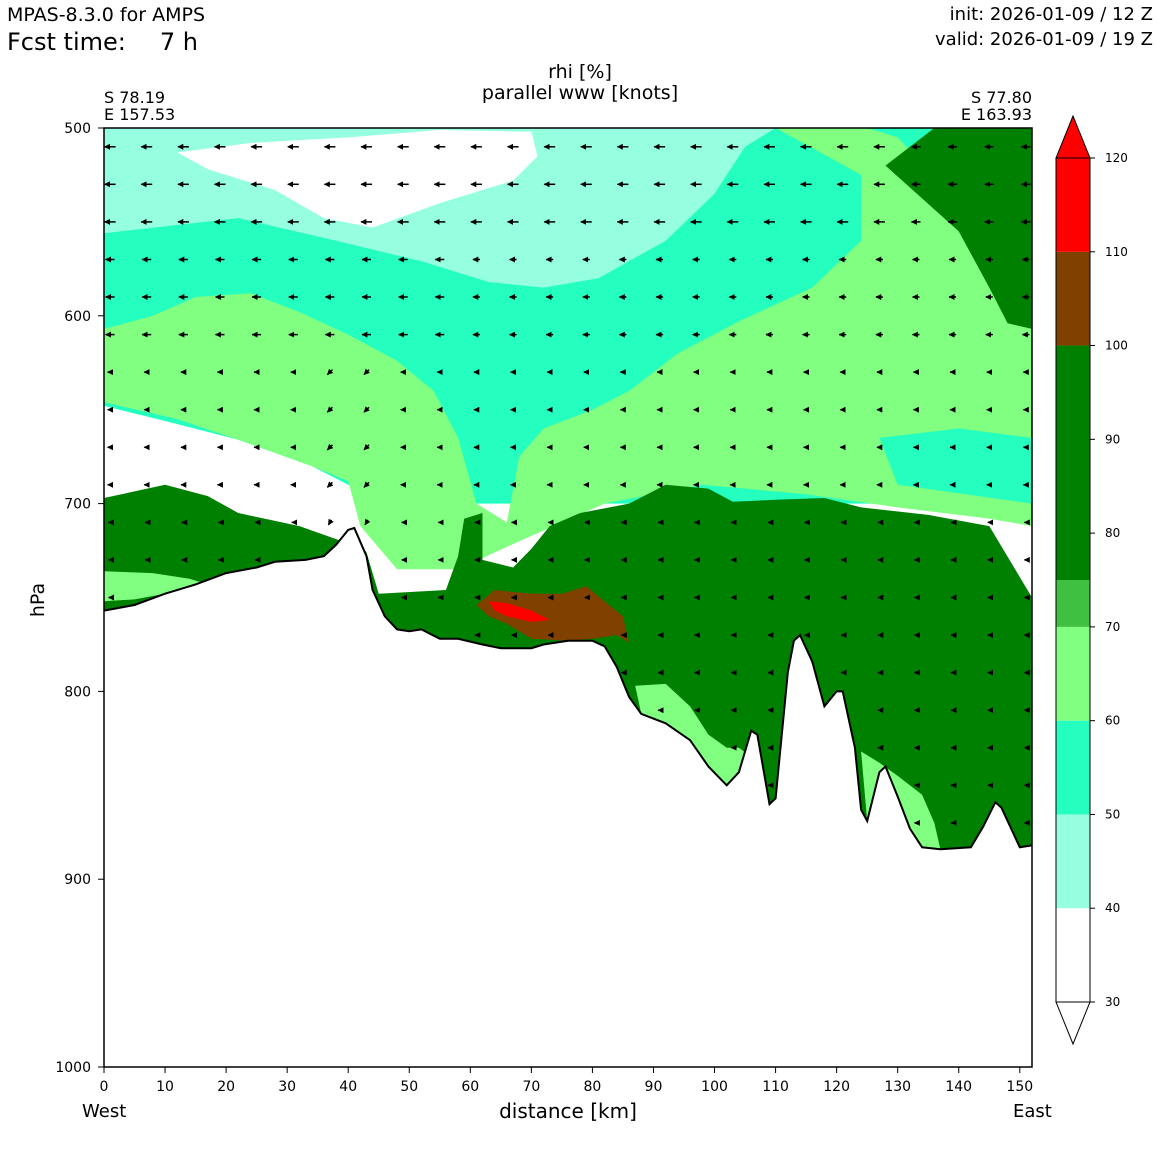 The width and height of the screenshot is (1160, 1160). I want to click on x-tick-label: 140, so click(958, 1087).